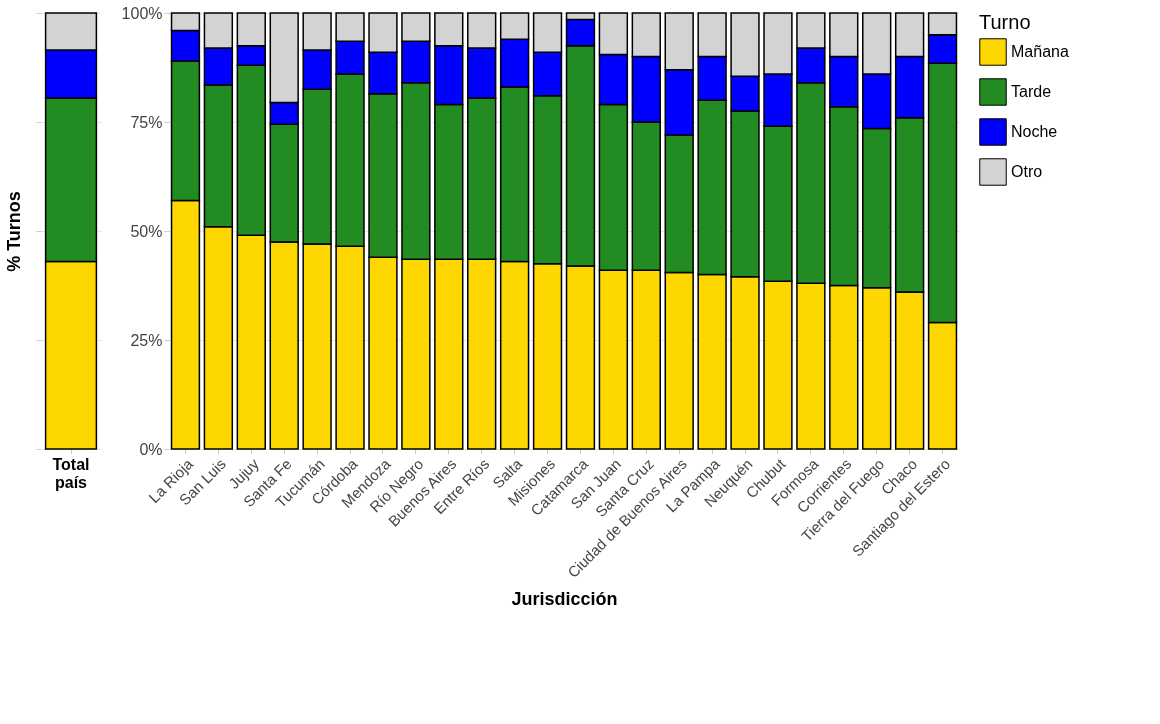 The width and height of the screenshot is (1160, 724). I want to click on legend-label: Mañana, so click(1040, 51).